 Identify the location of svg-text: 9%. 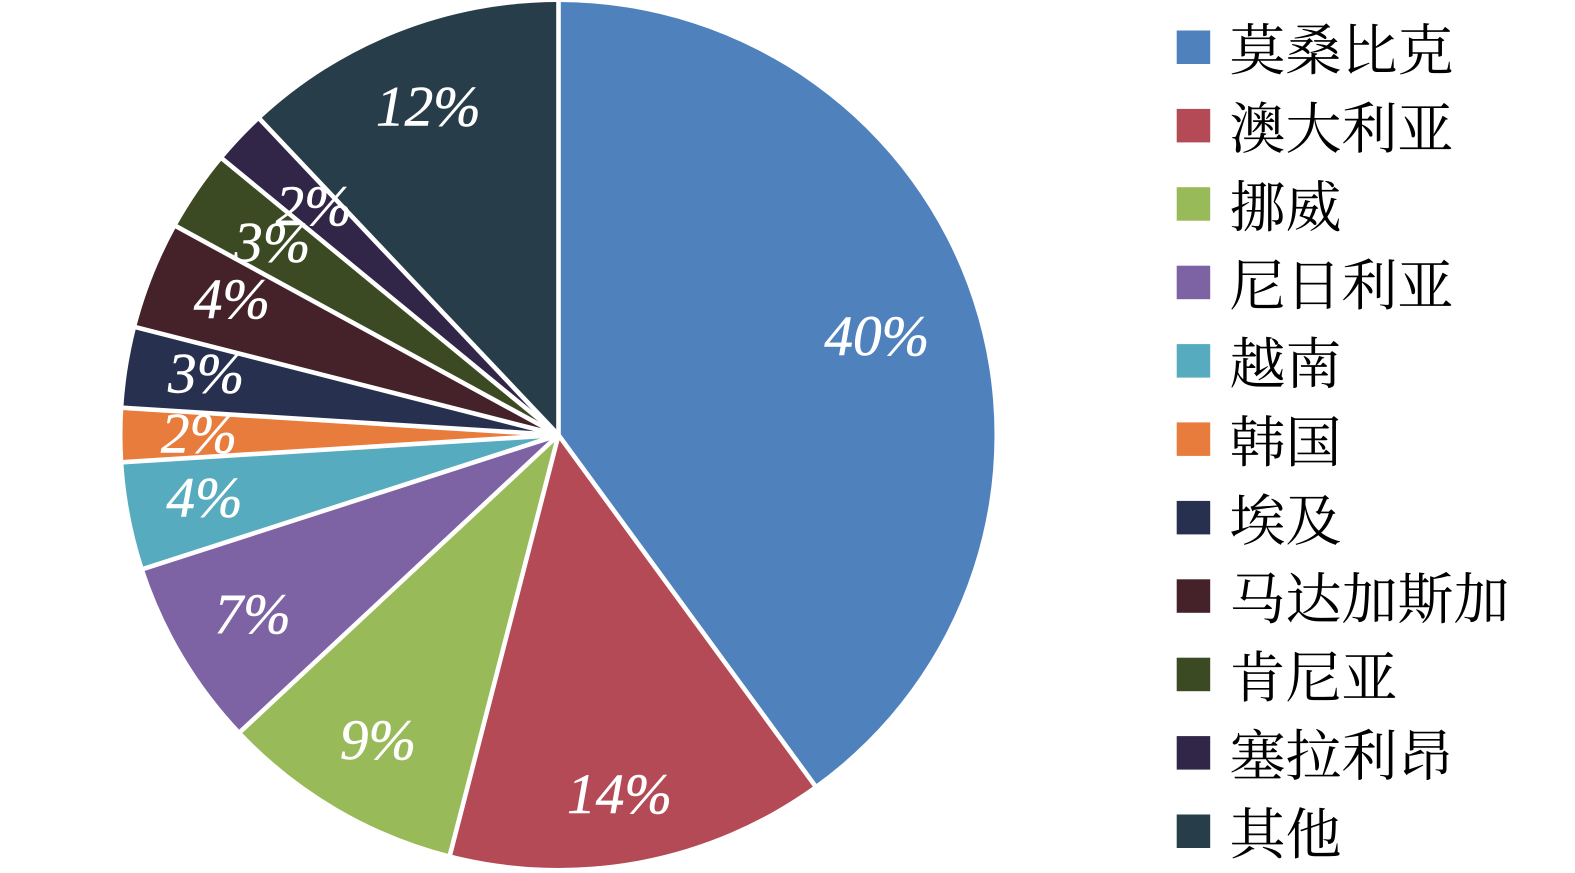
(378, 740).